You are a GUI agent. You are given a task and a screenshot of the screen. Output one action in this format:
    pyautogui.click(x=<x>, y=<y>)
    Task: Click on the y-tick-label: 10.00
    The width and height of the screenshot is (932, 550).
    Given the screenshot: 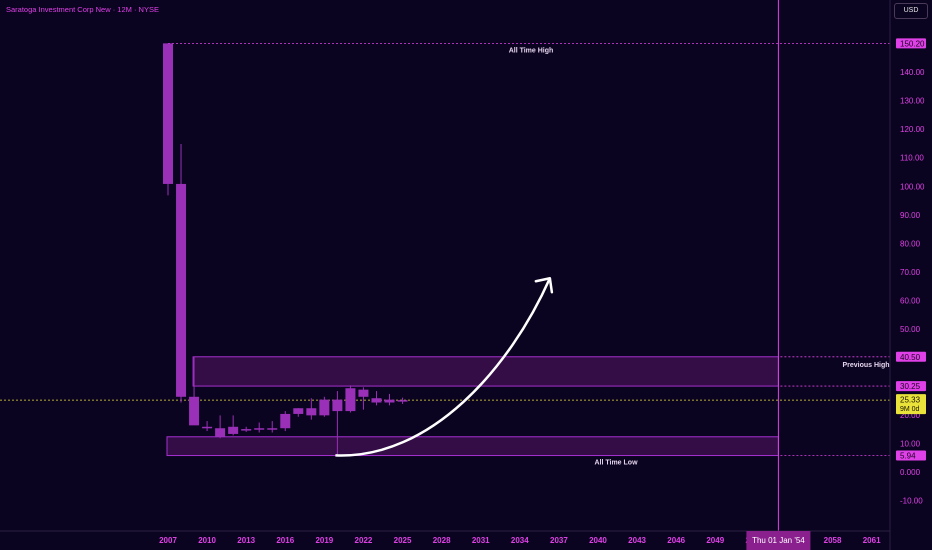 What is the action you would take?
    pyautogui.click(x=910, y=443)
    